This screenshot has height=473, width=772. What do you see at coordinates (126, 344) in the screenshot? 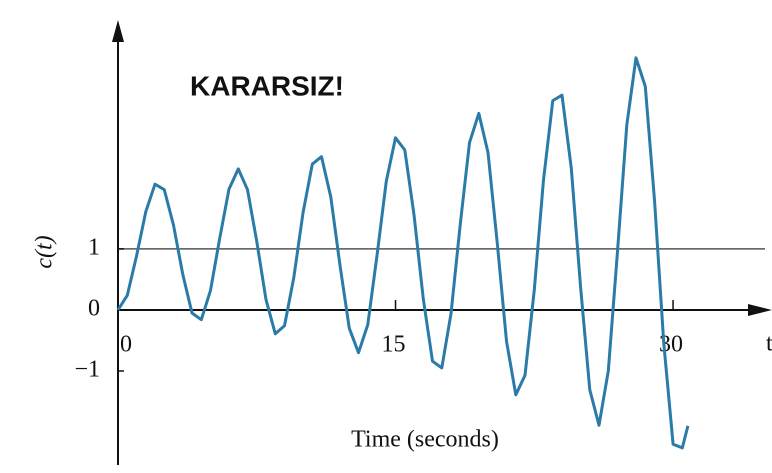
I see `x-tick-label: 0` at bounding box center [126, 344].